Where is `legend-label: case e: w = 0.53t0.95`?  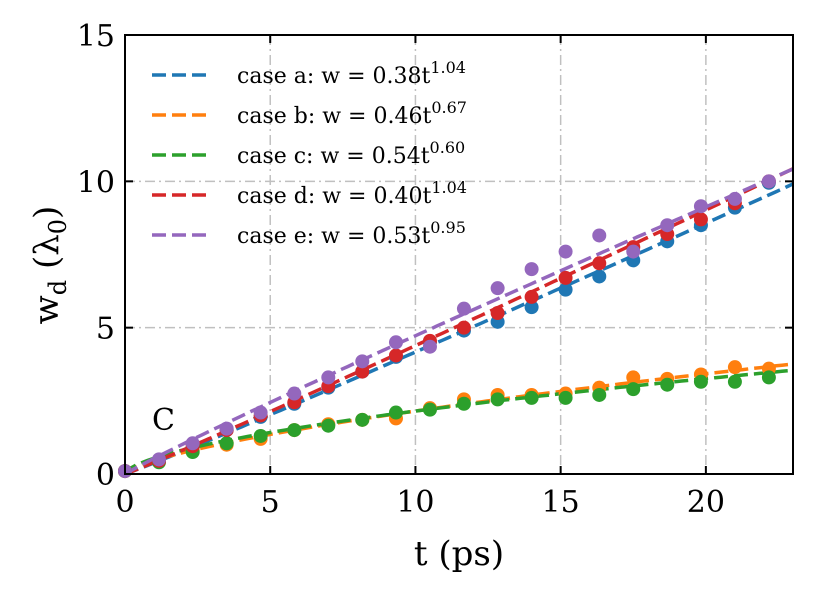
legend-label: case e: w = 0.53t0.95 is located at coordinates (351, 233).